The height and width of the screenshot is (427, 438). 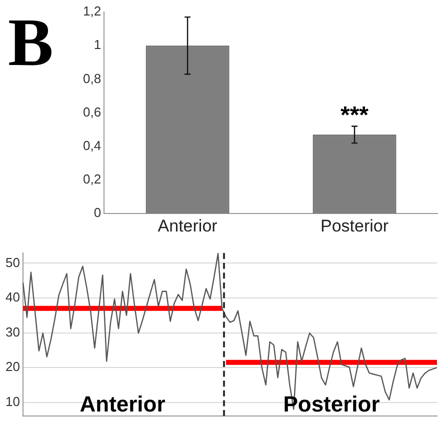 What do you see at coordinates (13, 262) in the screenshot?
I see `y-tick-label: 50` at bounding box center [13, 262].